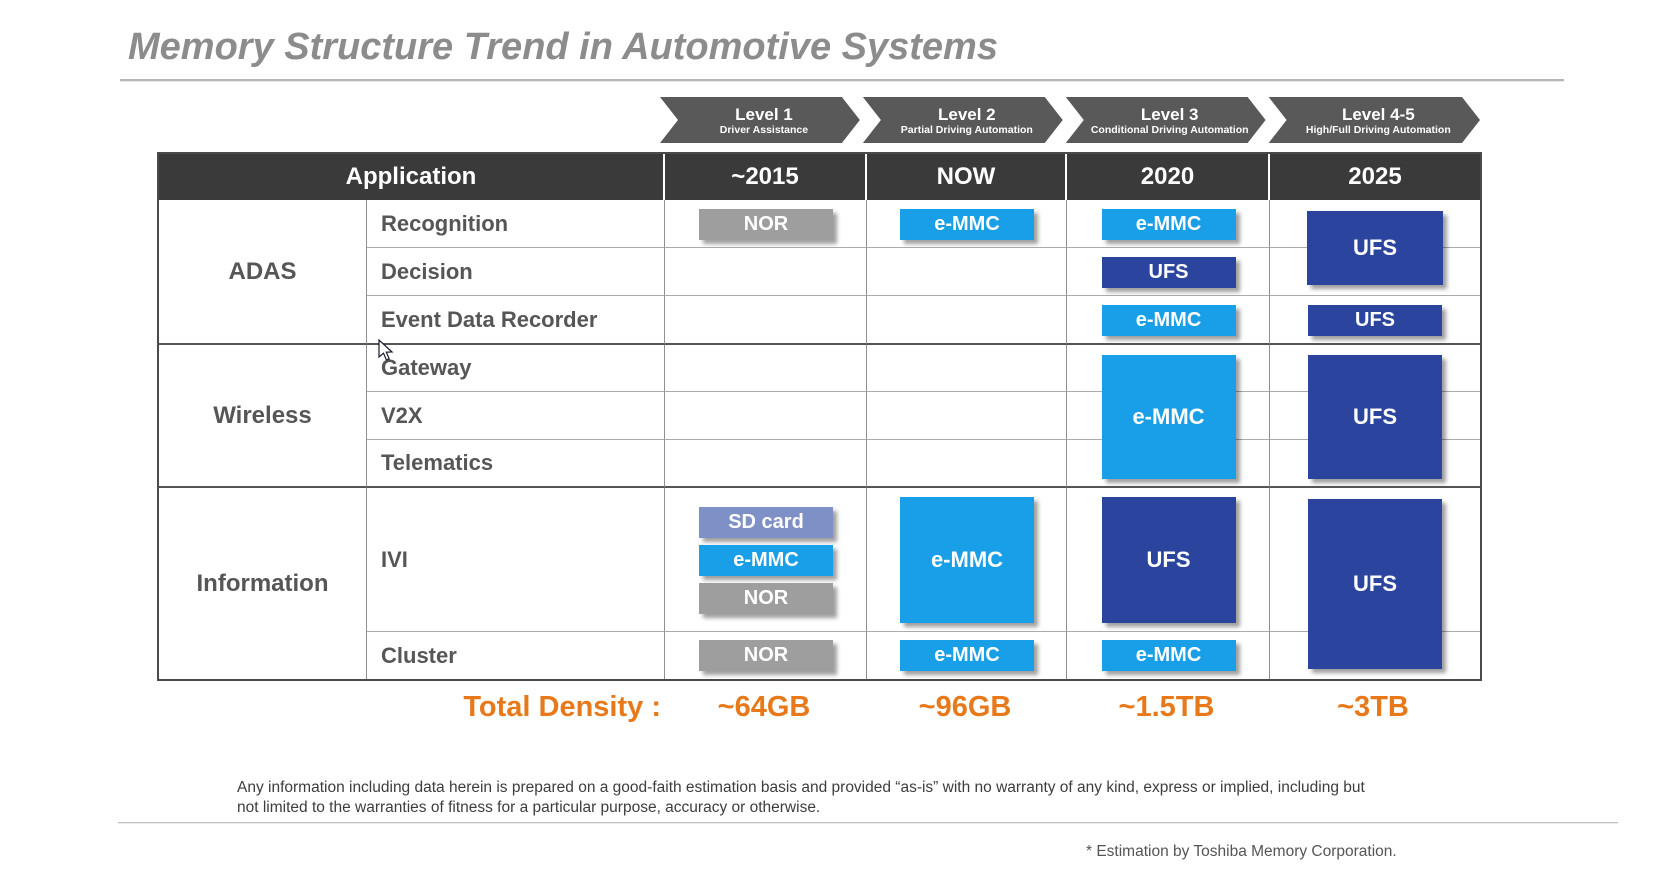 This screenshot has height=882, width=1674. I want to click on level-3-subtitle: Conditional Driving Automation, so click(1169, 129).